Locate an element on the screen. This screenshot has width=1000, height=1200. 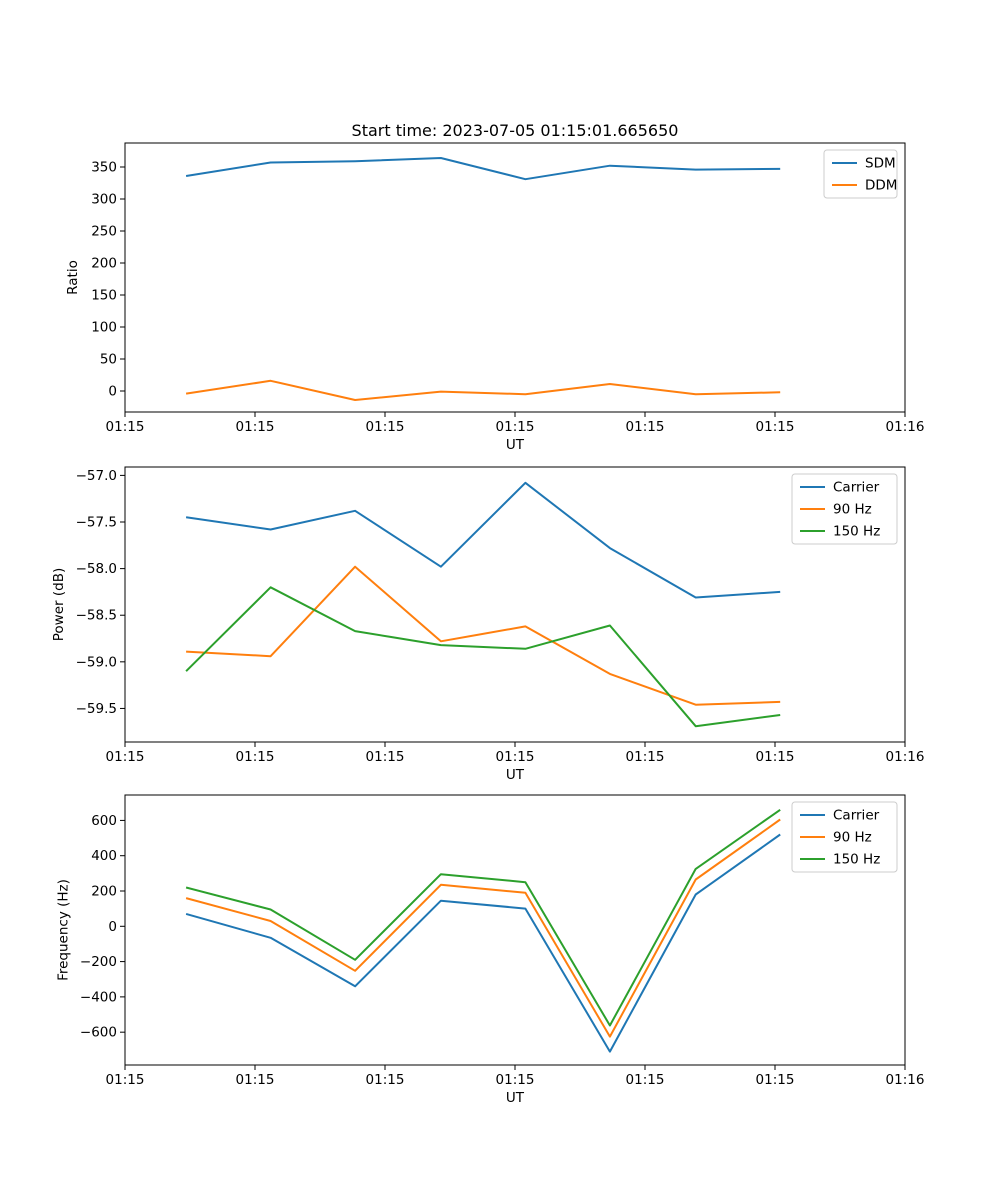
y-tick-label: −59.5 is located at coordinates (96, 709).